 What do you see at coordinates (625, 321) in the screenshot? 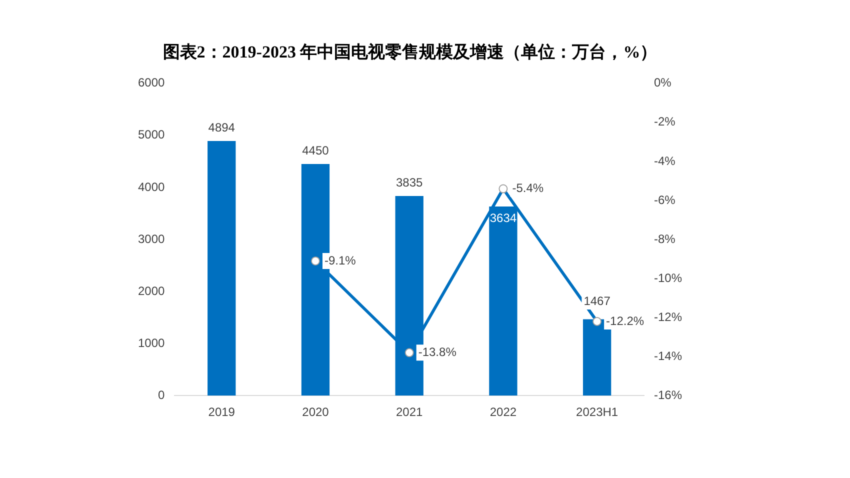
I see `data-label: -12.2%` at bounding box center [625, 321].